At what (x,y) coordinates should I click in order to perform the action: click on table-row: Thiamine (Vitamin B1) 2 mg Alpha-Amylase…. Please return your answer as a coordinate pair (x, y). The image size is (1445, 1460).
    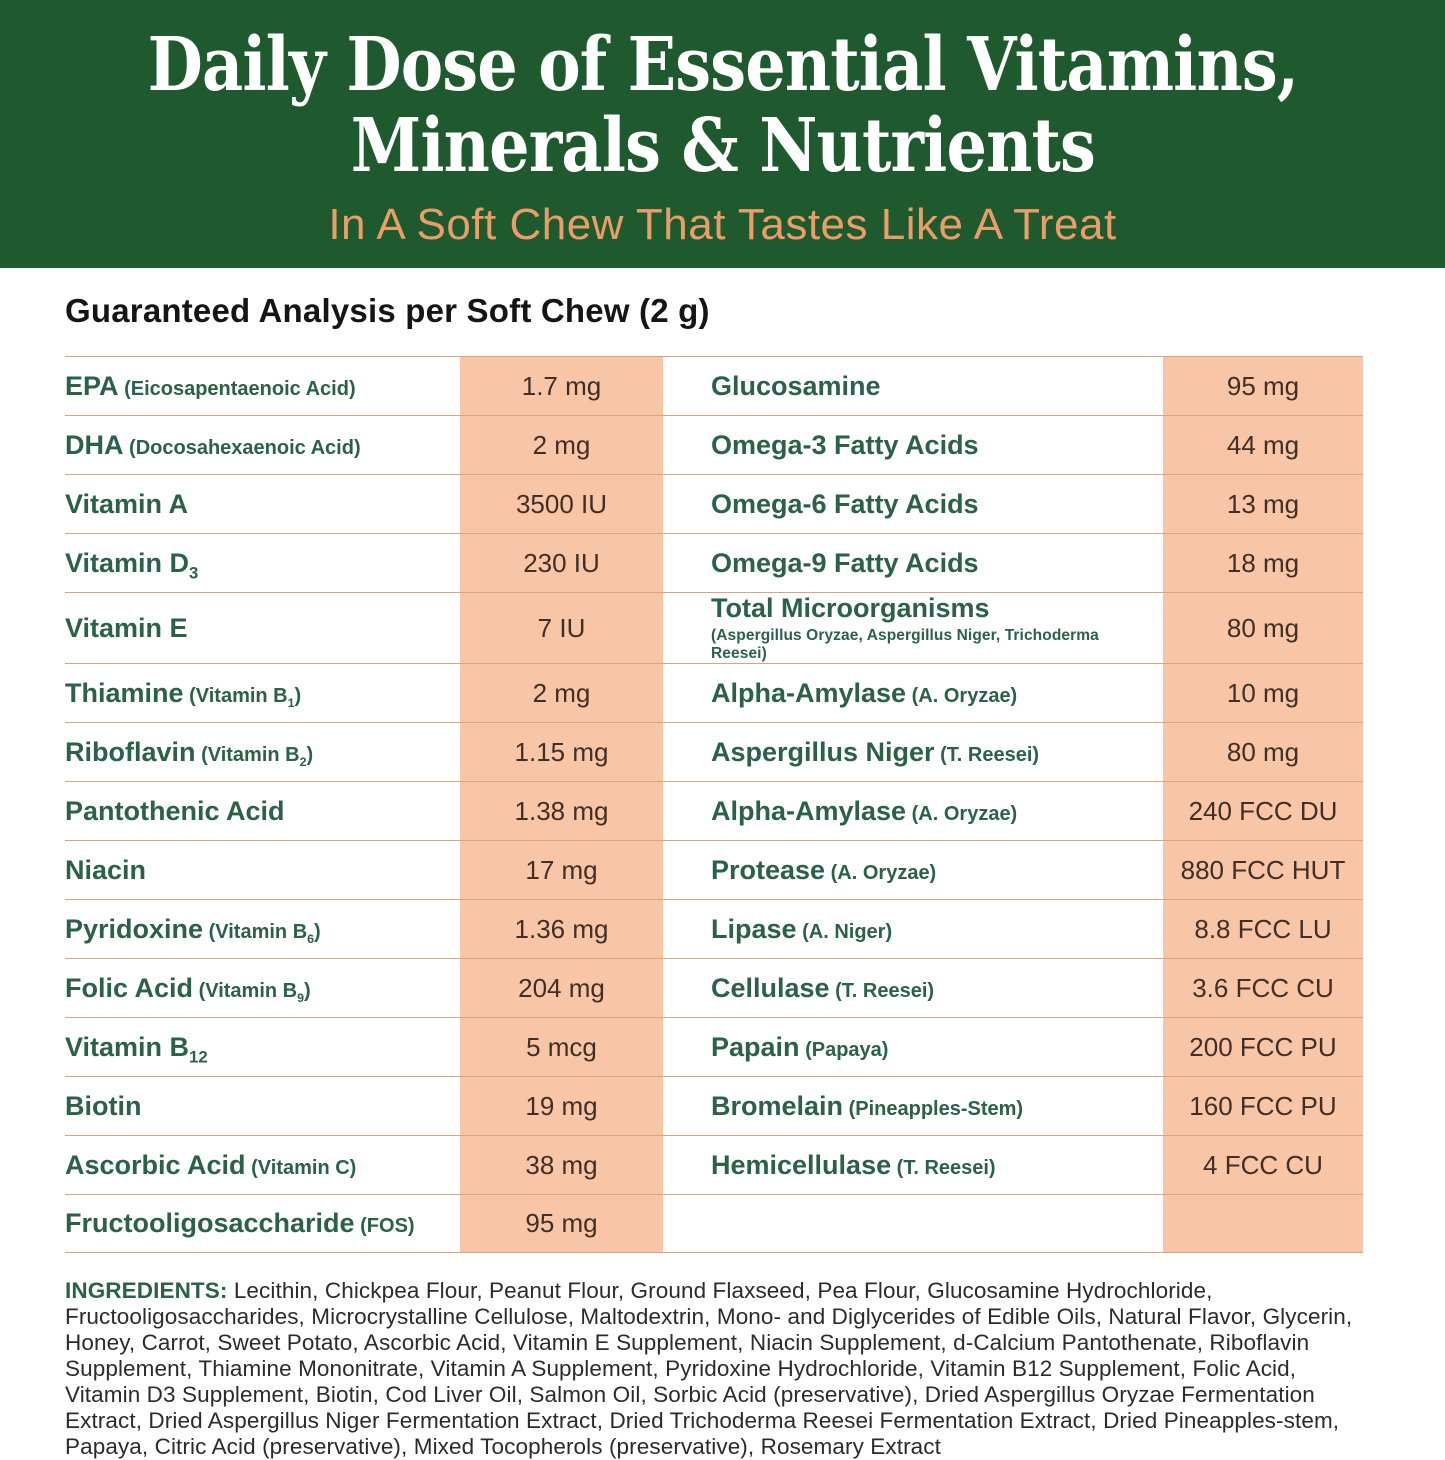
    Looking at the image, I should click on (714, 692).